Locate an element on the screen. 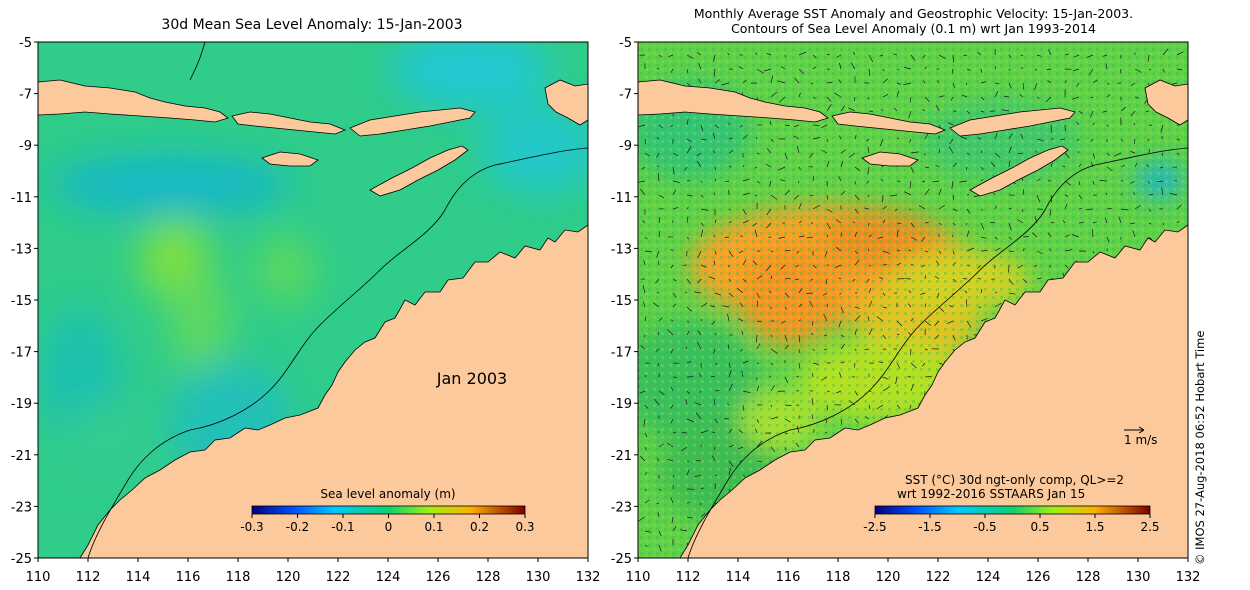  left-cb-ticks-label: -0.1 is located at coordinates (342, 527).